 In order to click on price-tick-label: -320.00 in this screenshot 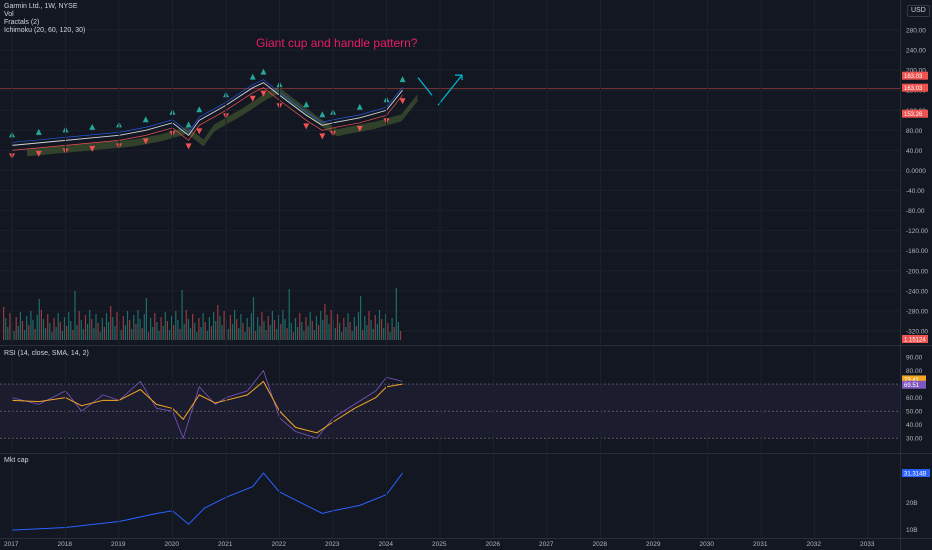, I will do `click(917, 332)`.